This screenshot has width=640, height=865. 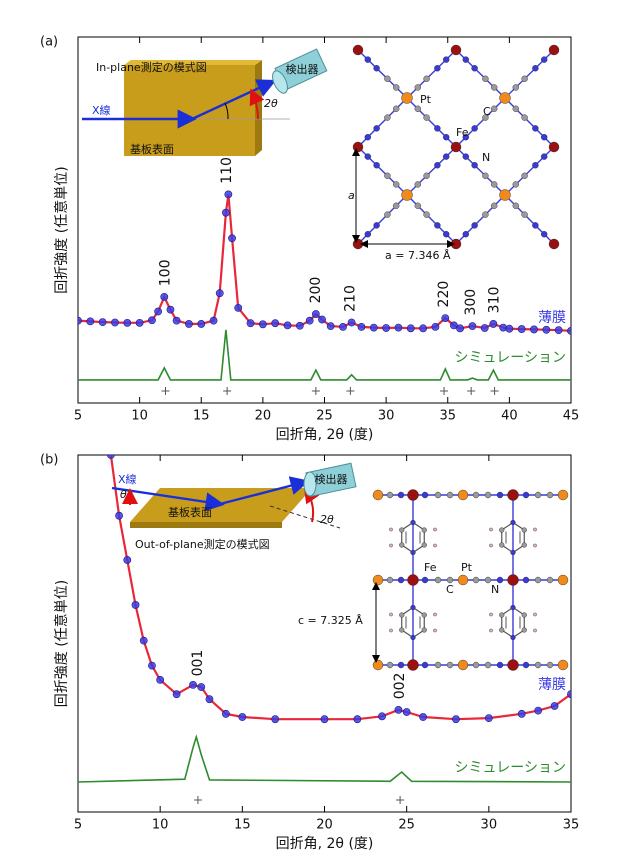 What do you see at coordinates (552, 318) in the screenshot?
I see `series-label: 薄膜` at bounding box center [552, 318].